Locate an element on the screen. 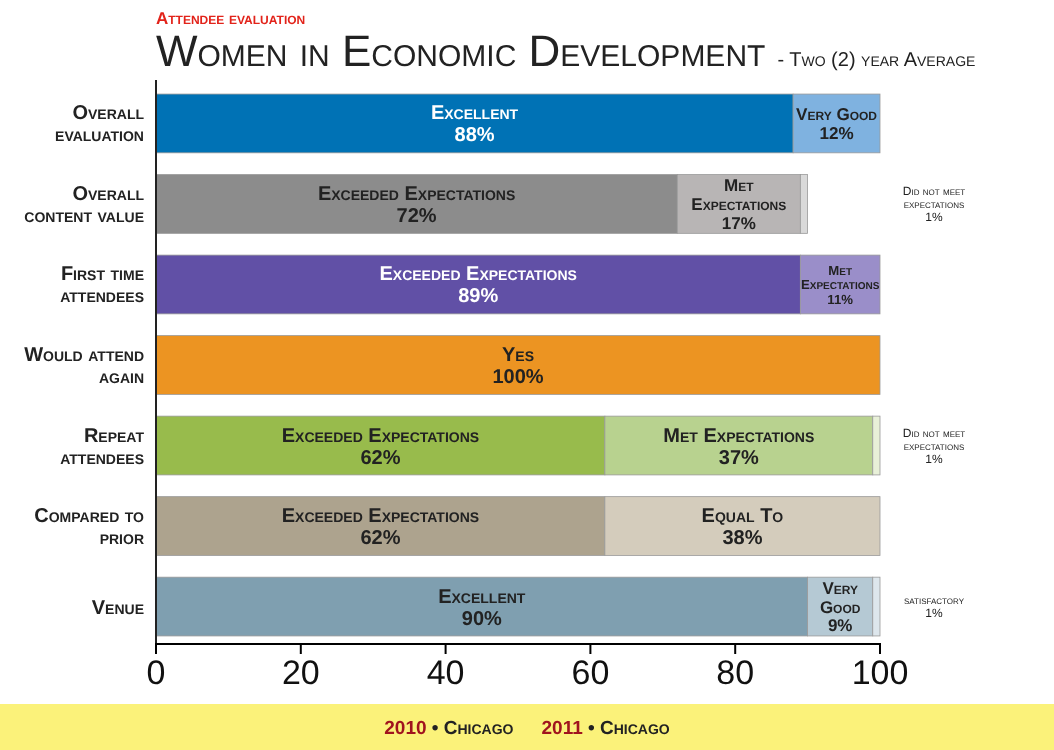 The width and height of the screenshot is (1054, 750). text: 2011 • Chicago is located at coordinates (606, 729).